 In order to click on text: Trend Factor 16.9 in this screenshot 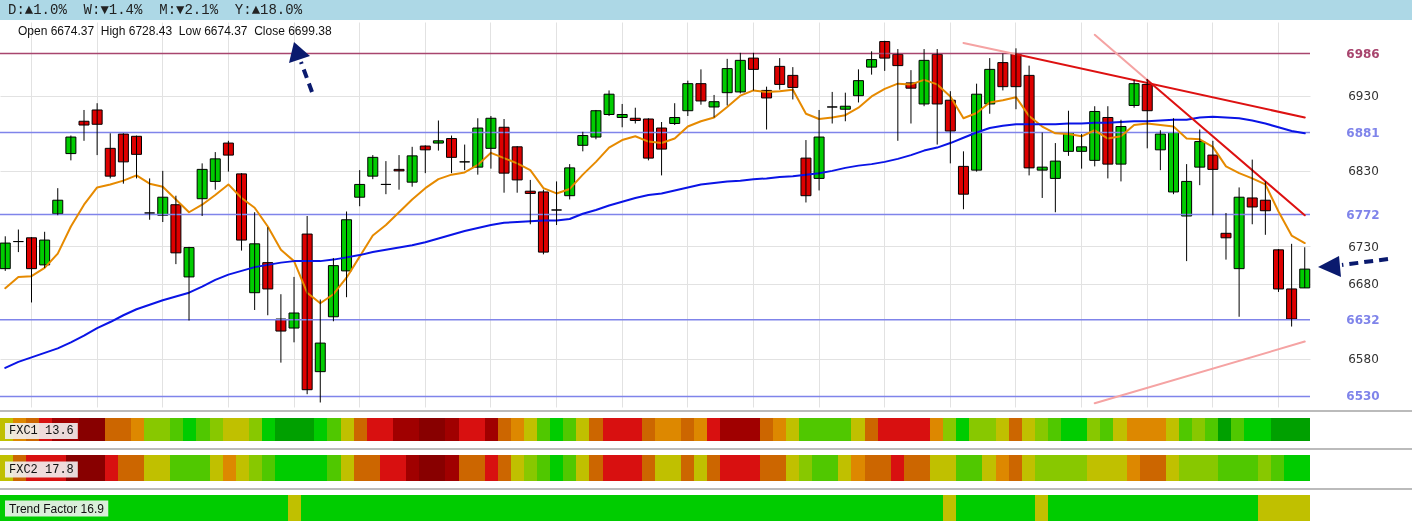, I will do `click(57, 508)`.